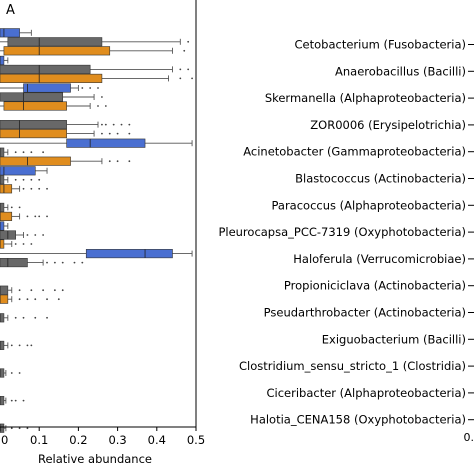  What do you see at coordinates (366, 393) in the screenshot?
I see `category-label: Ciceribacter (Alphaproteobacteria)` at bounding box center [366, 393].